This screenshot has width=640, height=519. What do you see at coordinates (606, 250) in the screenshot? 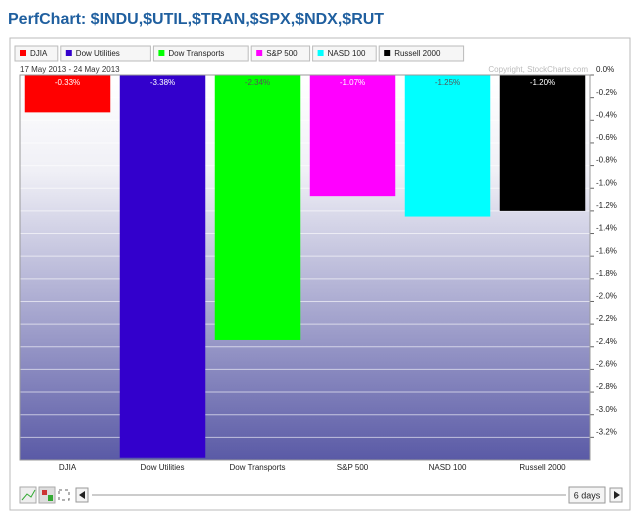
I see `y-tick-label: -1.6%` at bounding box center [606, 250].